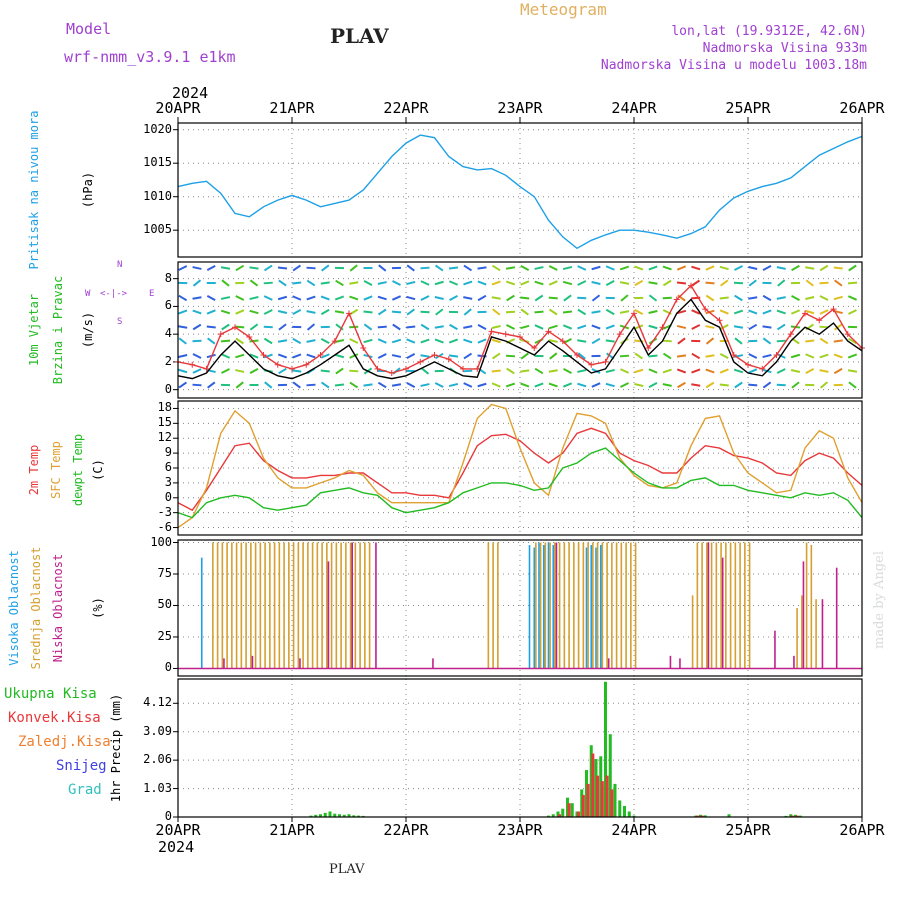  Describe the element at coordinates (406, 830) in the screenshot. I see `bottom-date-label: 22APR` at that location.